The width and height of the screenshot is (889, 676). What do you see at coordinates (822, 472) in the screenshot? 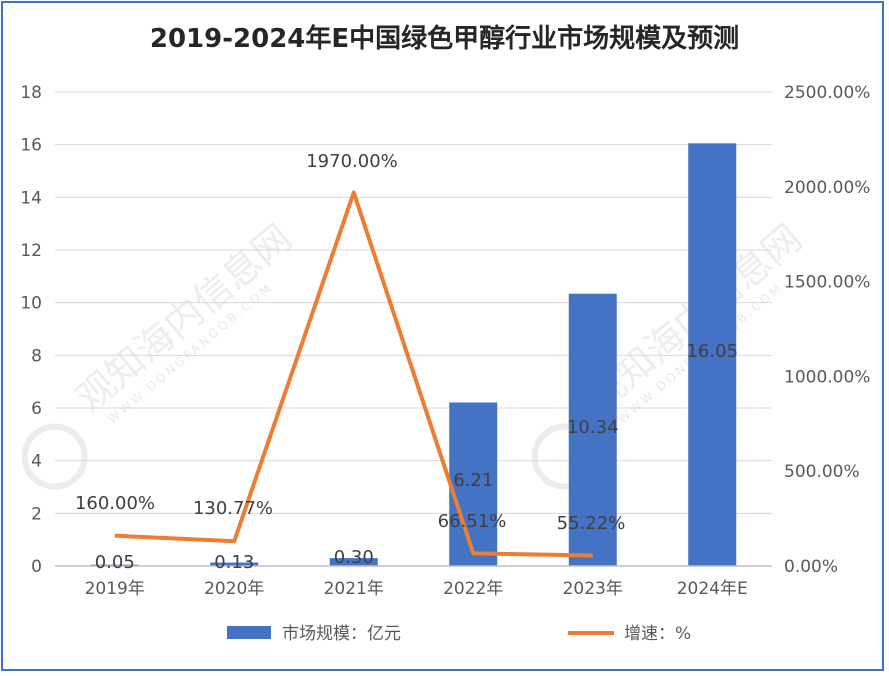
I see `y-right-tick: 500.00%` at bounding box center [822, 472].